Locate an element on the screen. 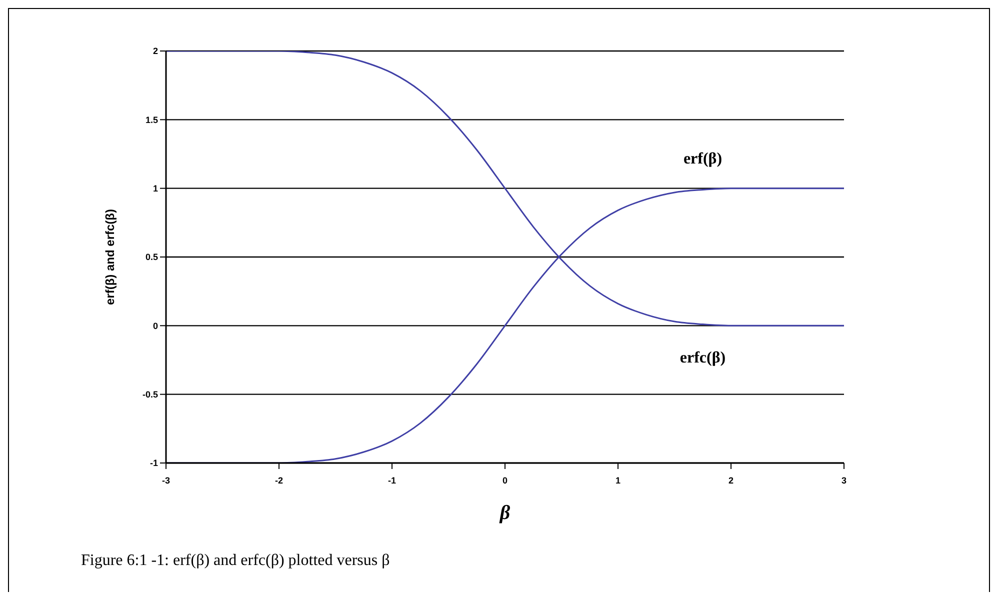 This screenshot has width=998, height=599. x-tick-label: 1 is located at coordinates (618, 480).